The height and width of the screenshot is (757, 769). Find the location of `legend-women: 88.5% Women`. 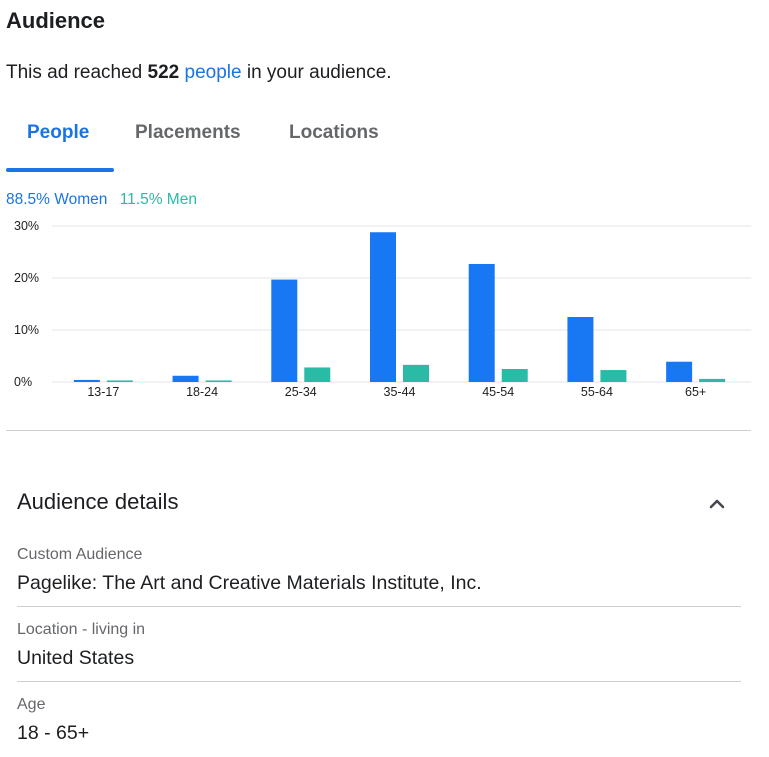

legend-women: 88.5% Women is located at coordinates (57, 199).